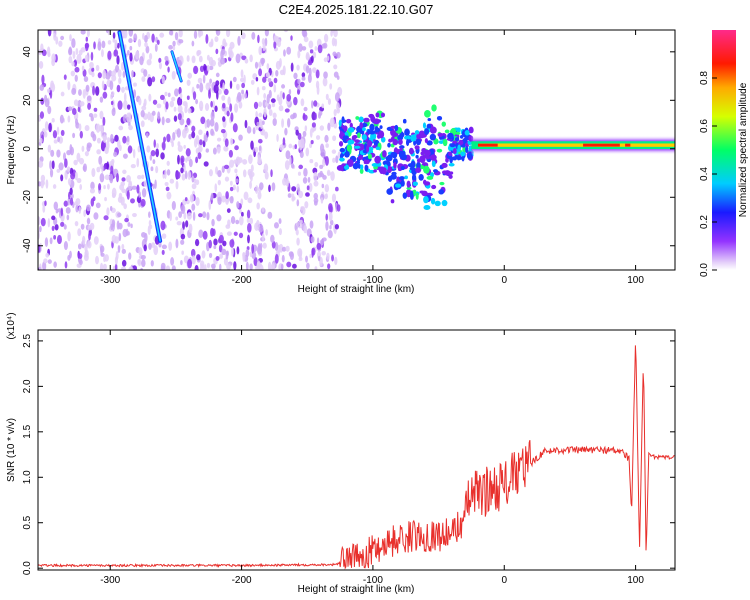 The width and height of the screenshot is (750, 600). What do you see at coordinates (704, 126) in the screenshot?
I see `colorbar-tick-label: 0.6` at bounding box center [704, 126].